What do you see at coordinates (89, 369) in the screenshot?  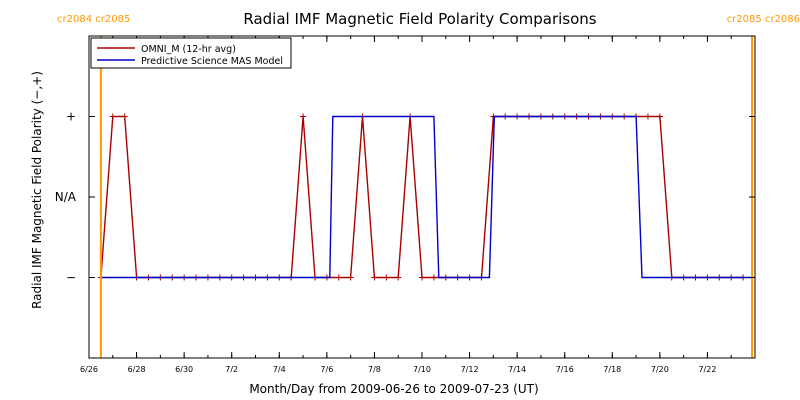 I see `x-tick-label: 6/26` at bounding box center [89, 369].